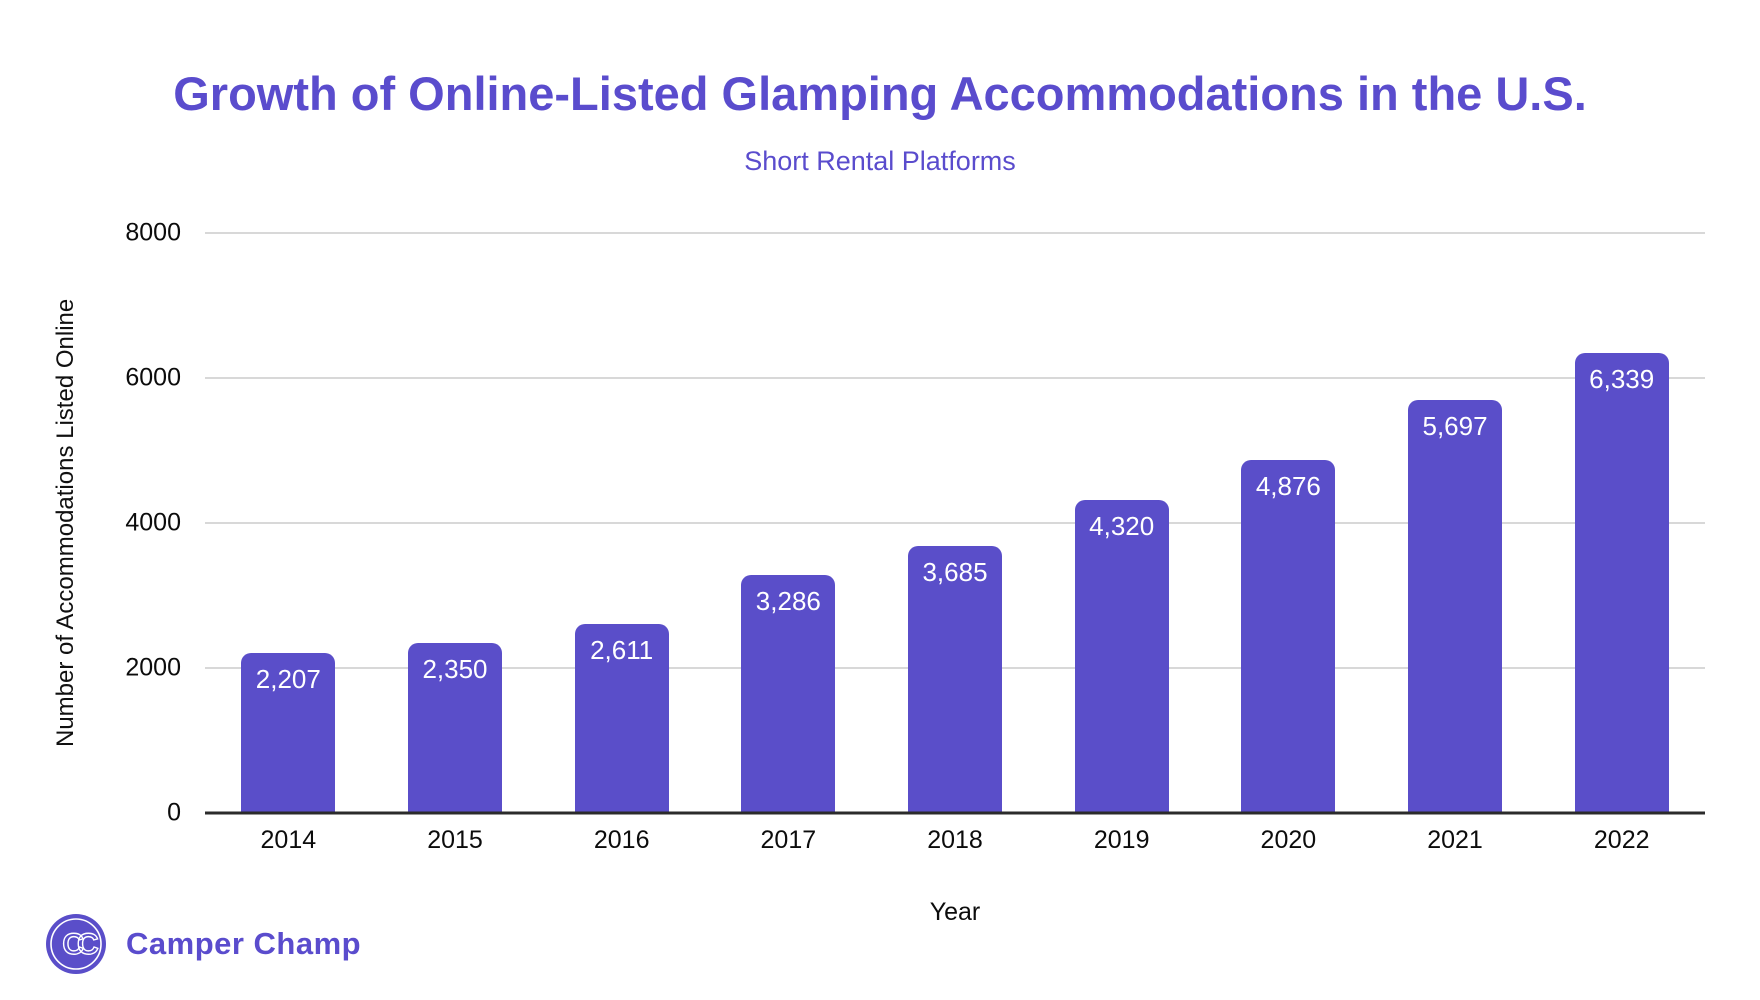  I want to click on bar-slot: 2,350, so click(455, 523).